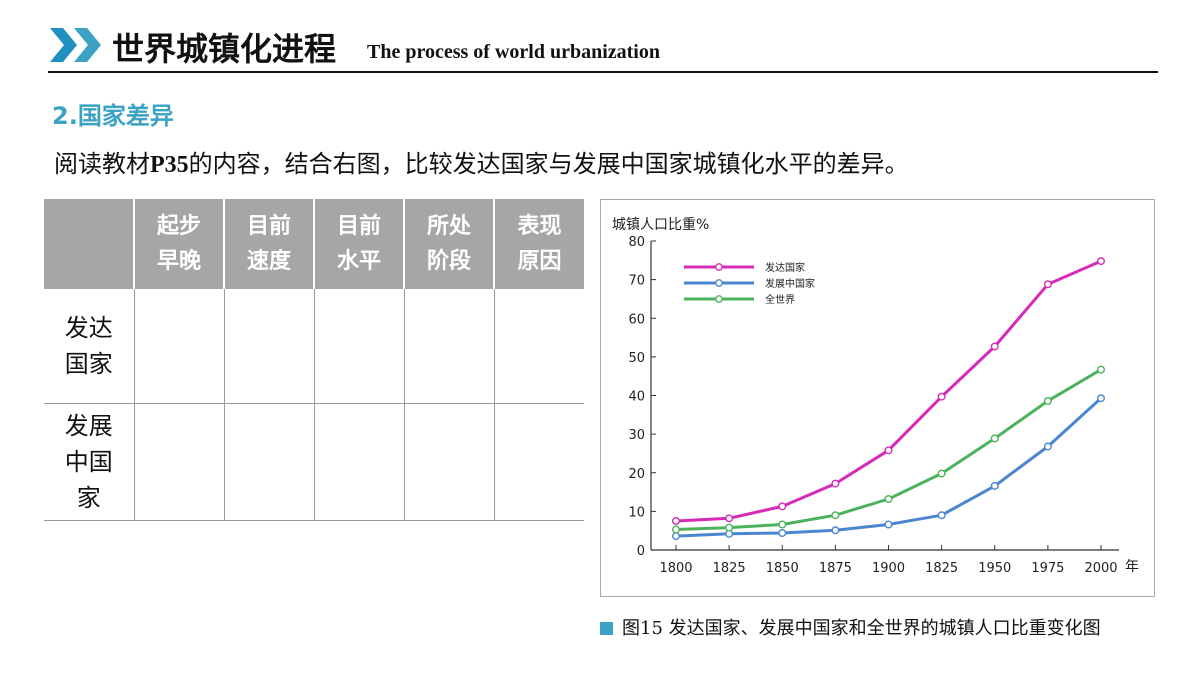 The width and height of the screenshot is (1200, 675). Describe the element at coordinates (448, 226) in the screenshot. I see `column-header-line: 所处` at that location.